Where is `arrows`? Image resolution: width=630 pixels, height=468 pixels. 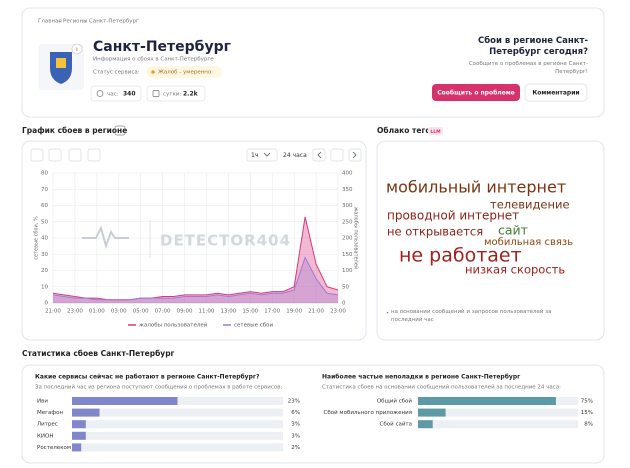 arrows is located at coordinates (337, 155).